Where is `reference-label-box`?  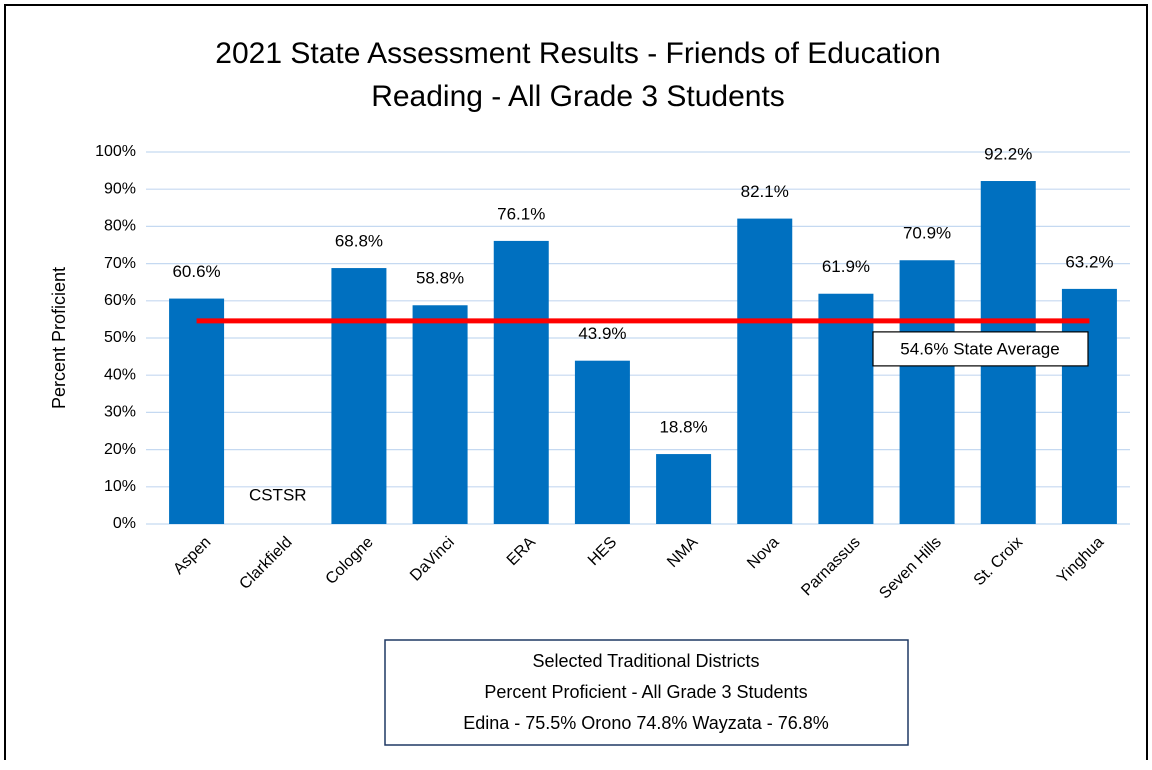 reference-label-box is located at coordinates (980, 349).